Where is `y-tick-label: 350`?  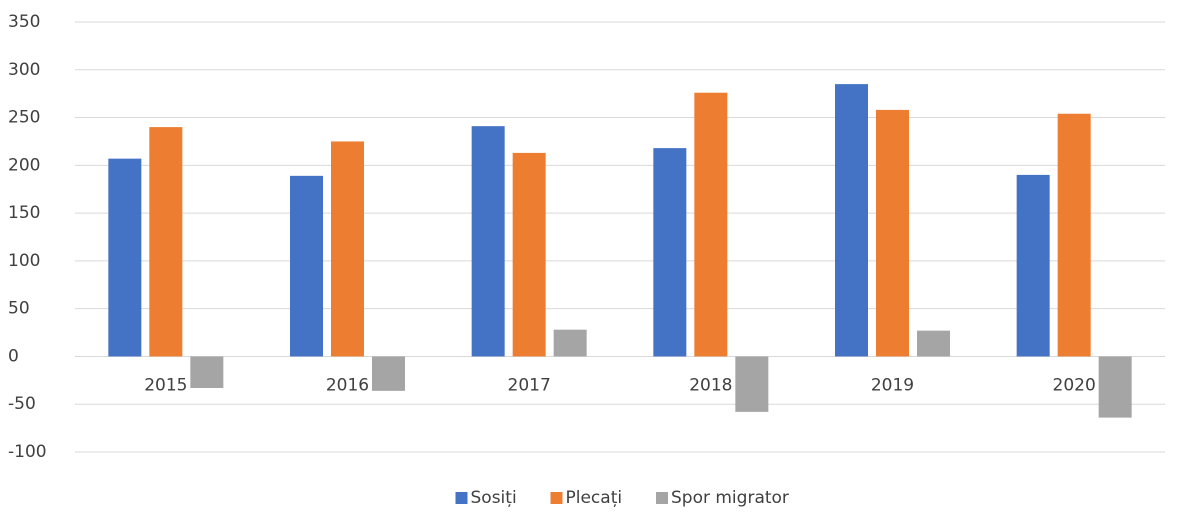 y-tick-label: 350 is located at coordinates (24, 22).